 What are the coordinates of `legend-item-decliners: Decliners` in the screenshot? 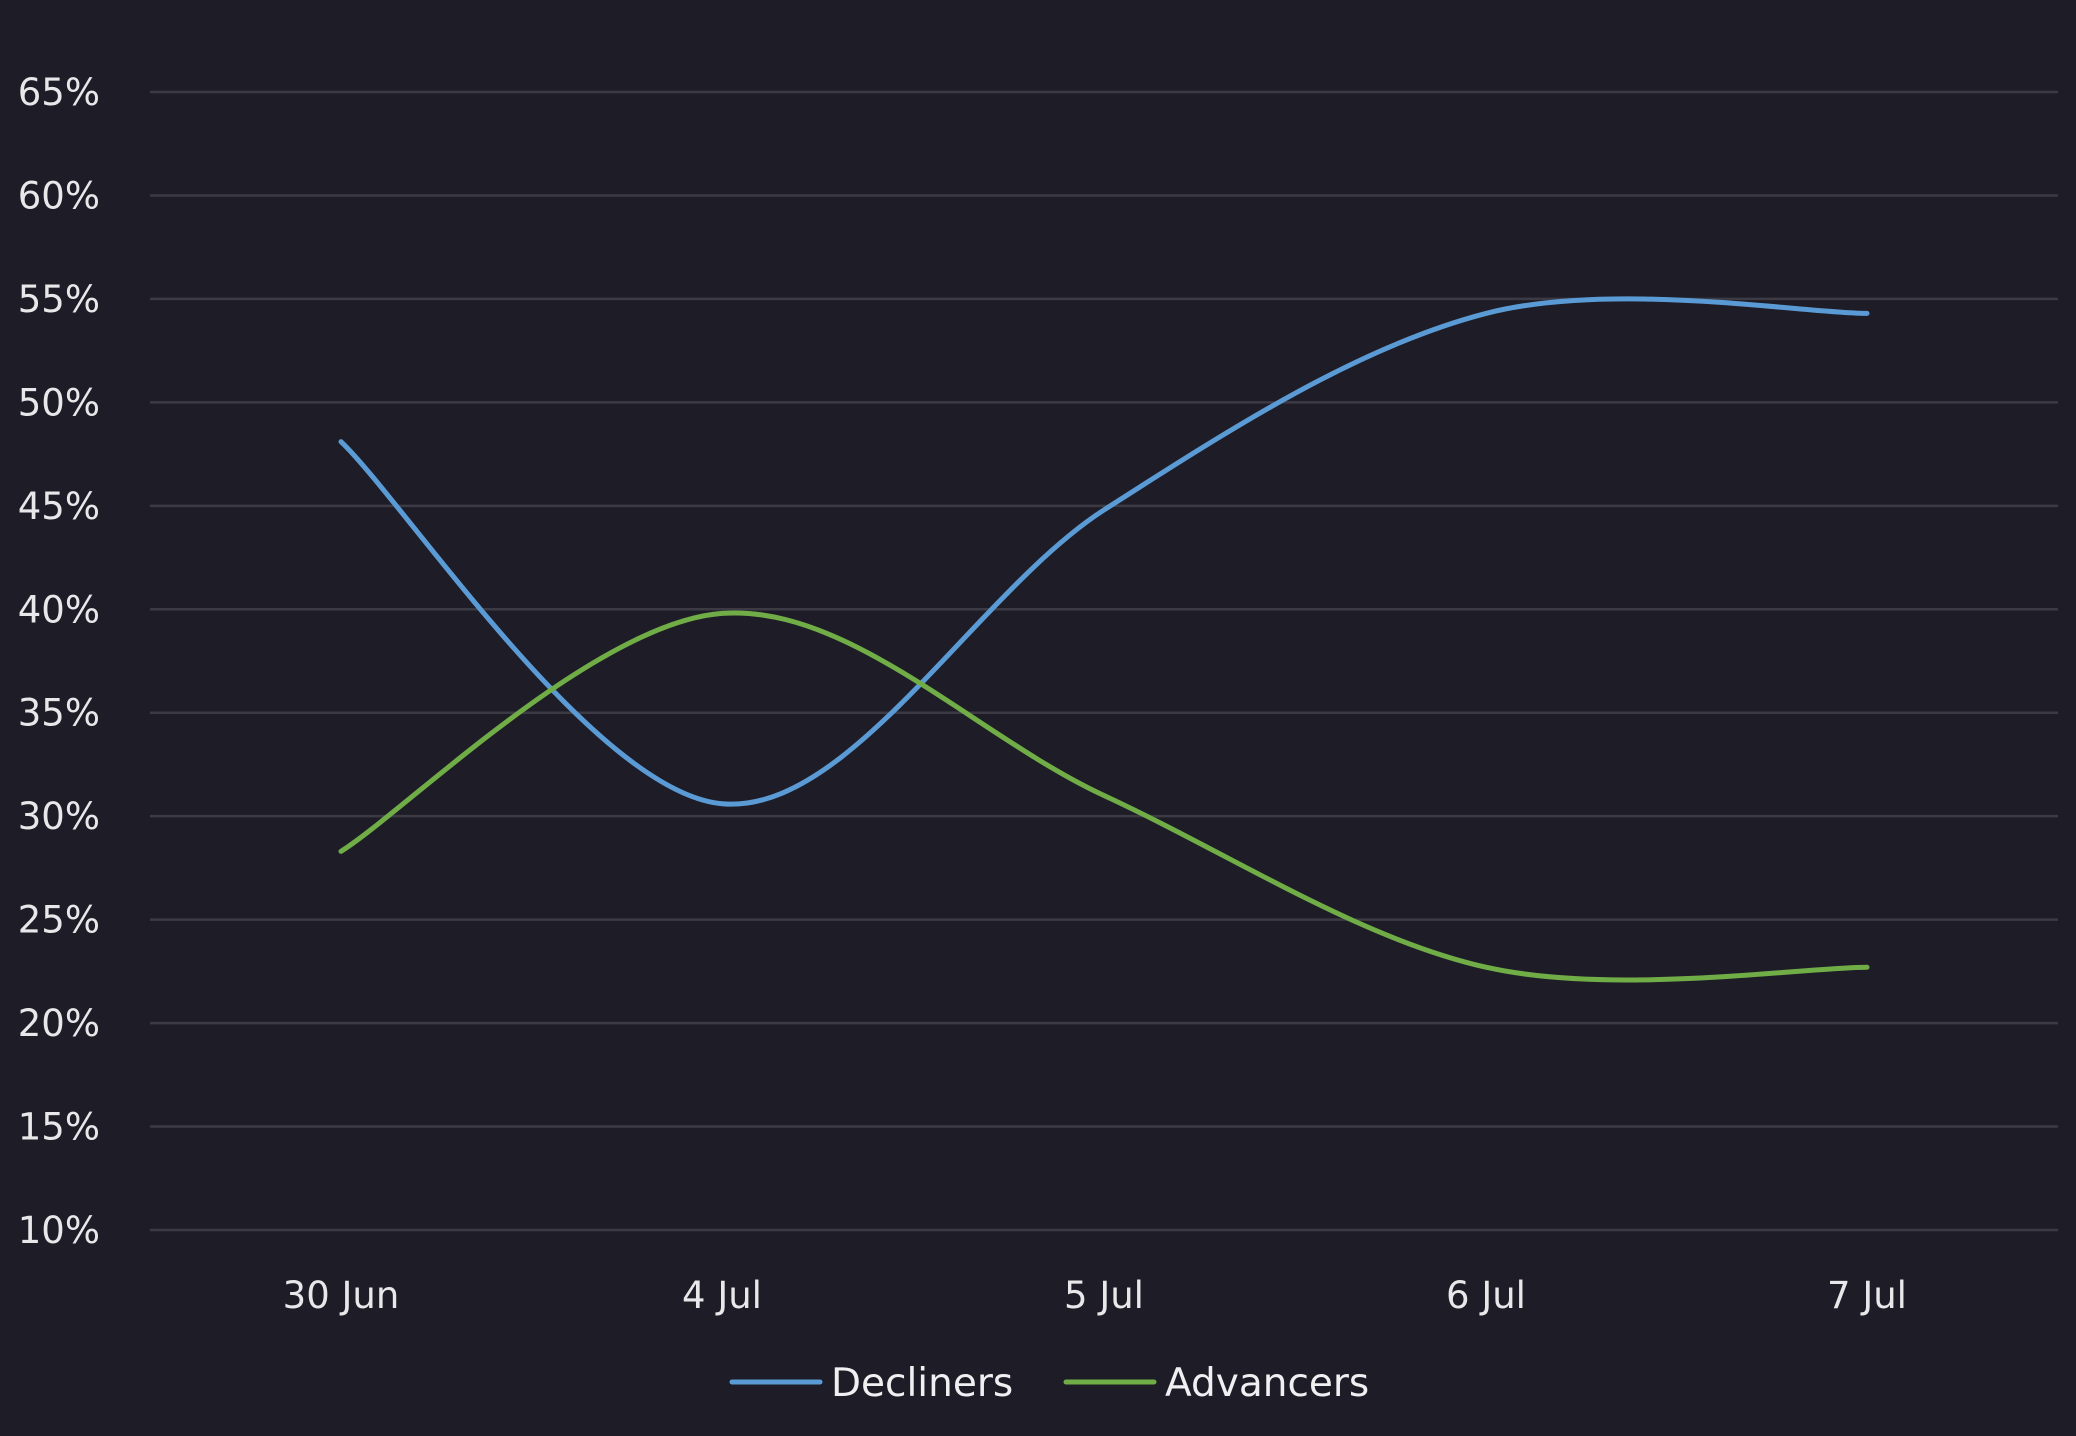 It's located at (871, 1383).